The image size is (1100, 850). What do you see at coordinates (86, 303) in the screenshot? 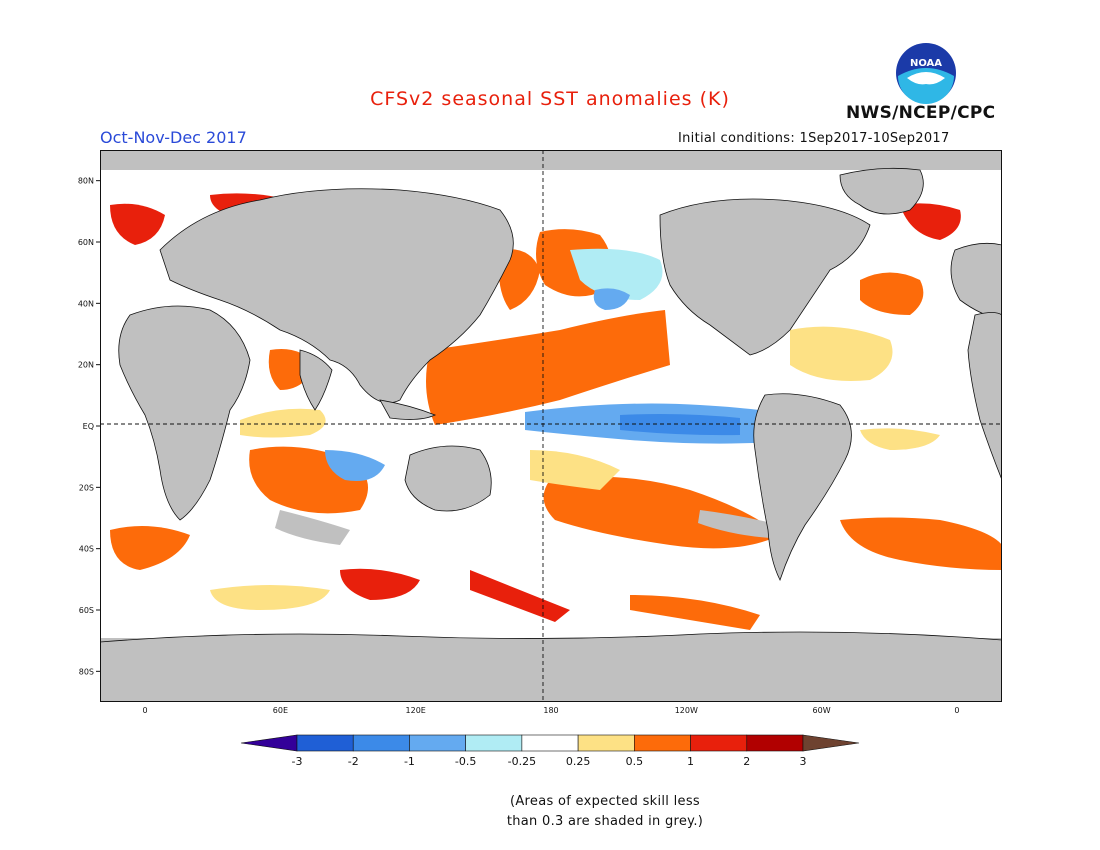
I see `lat-label: 40N` at bounding box center [86, 303].